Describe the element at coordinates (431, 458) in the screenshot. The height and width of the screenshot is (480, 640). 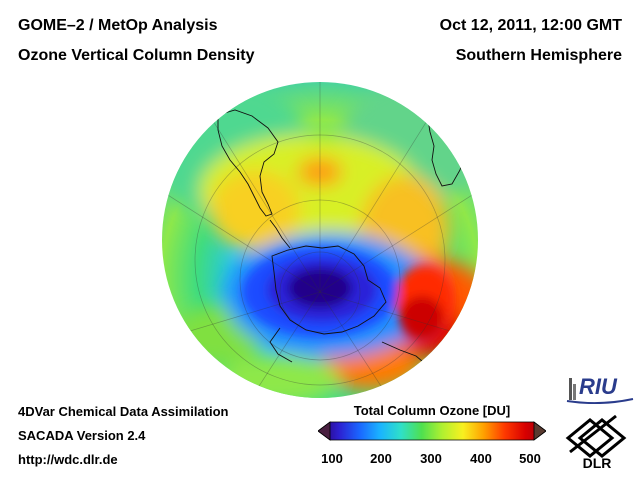
I see `colorbar-tick: 300` at that location.